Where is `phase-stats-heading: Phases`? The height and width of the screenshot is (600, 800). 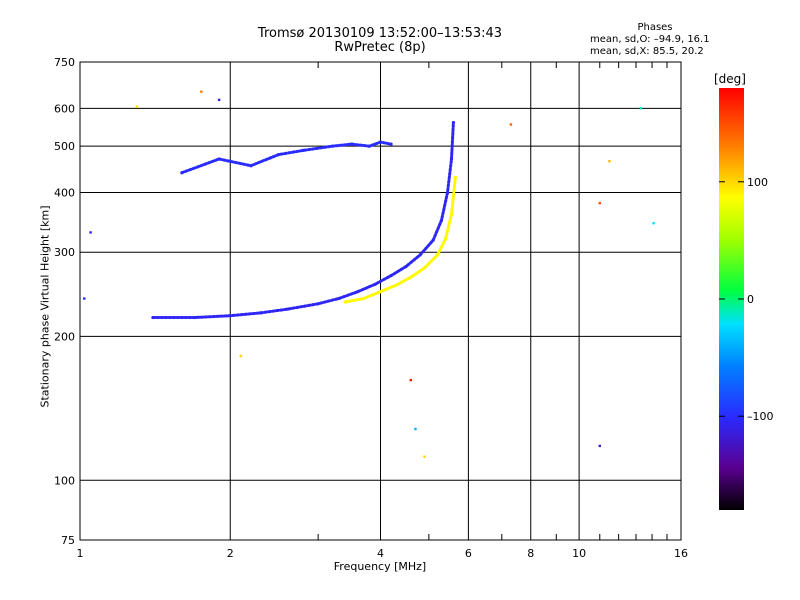 phase-stats-heading: Phases is located at coordinates (655, 27).